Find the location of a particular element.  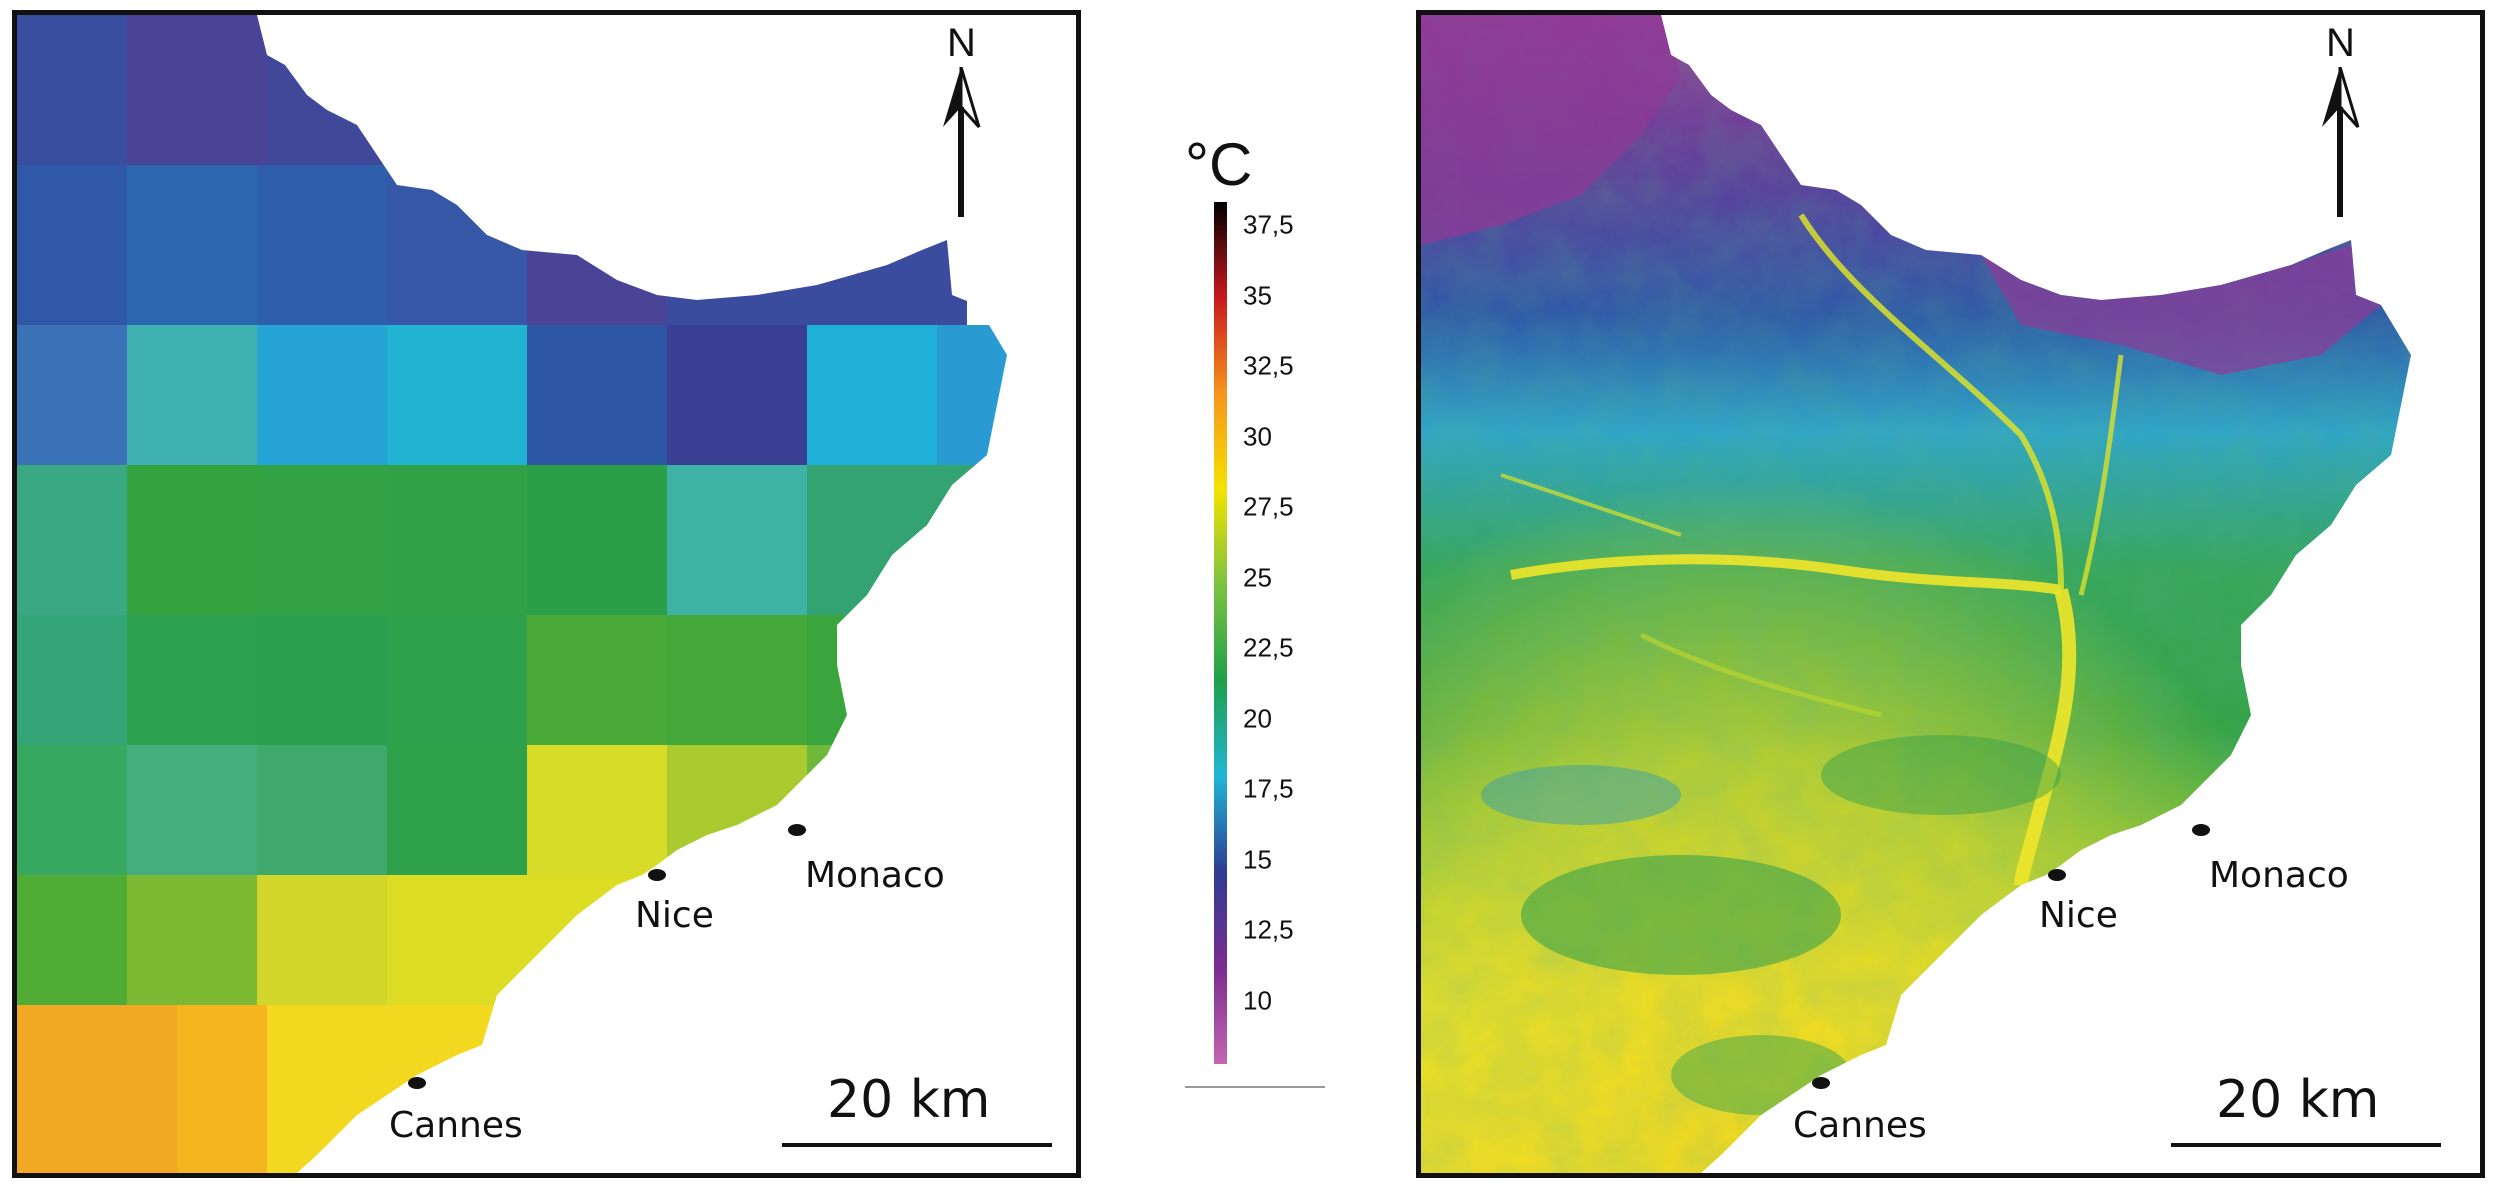

legend-unit: °C is located at coordinates (1219, 164).